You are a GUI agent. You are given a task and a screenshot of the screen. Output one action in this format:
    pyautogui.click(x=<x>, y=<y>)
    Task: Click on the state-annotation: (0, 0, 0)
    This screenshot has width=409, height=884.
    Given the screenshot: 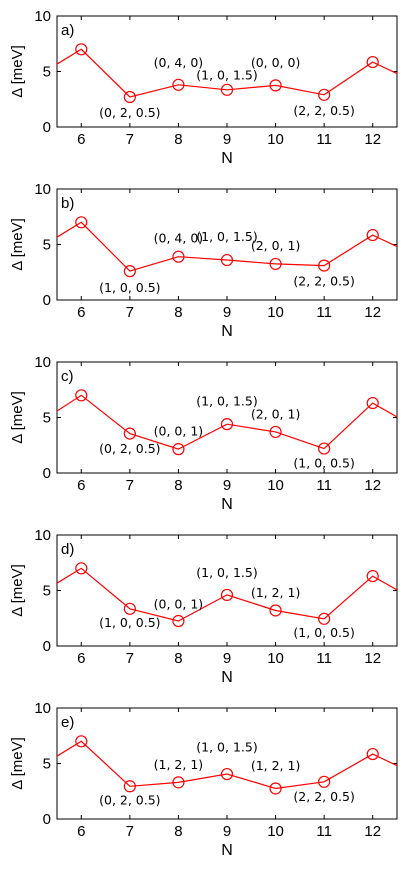 What is the action you would take?
    pyautogui.click(x=276, y=62)
    